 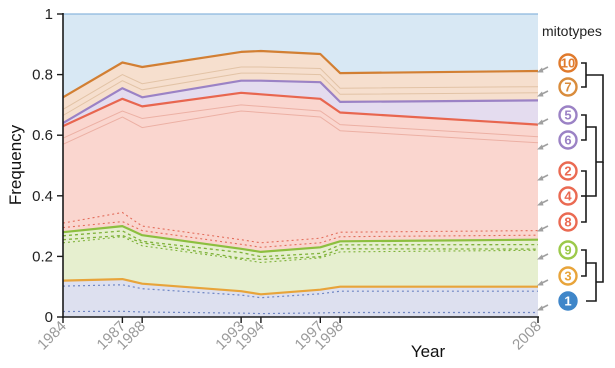 I want to click on legend-label-5: 5, so click(x=567, y=115).